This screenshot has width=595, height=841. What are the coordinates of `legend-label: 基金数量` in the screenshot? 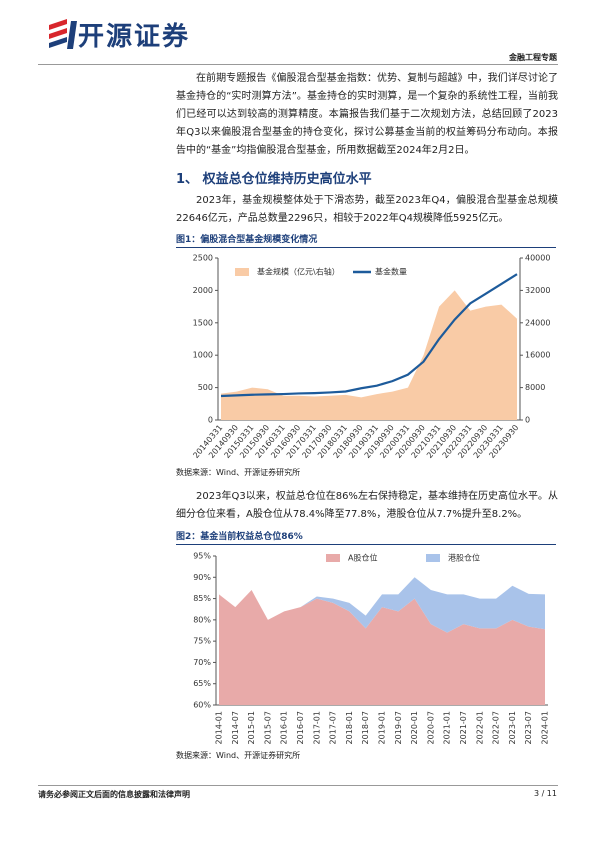 It's located at (391, 272).